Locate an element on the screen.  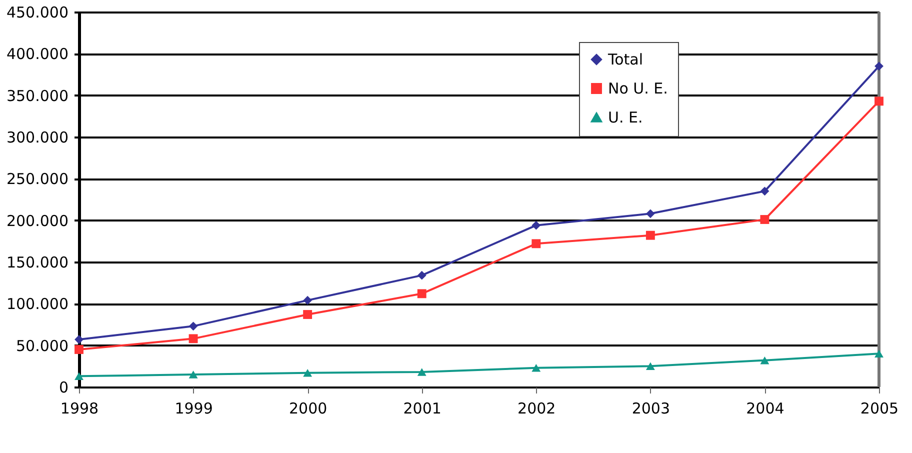
legend-label: No U. E. is located at coordinates (638, 89).